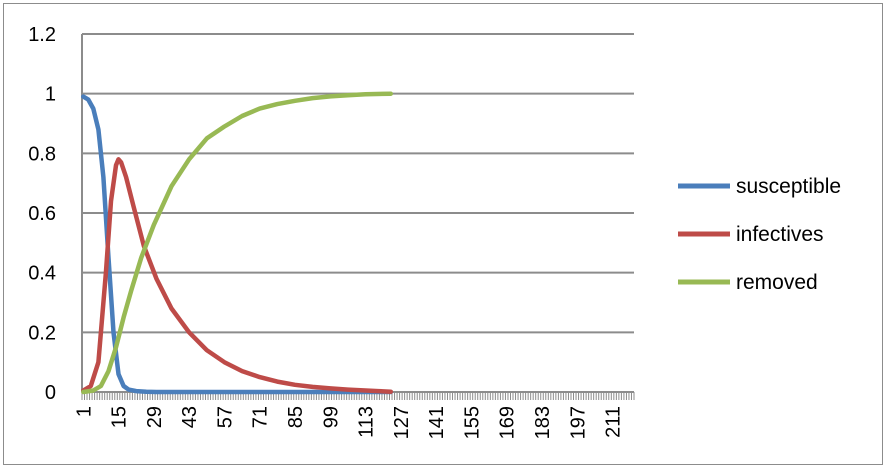 The width and height of the screenshot is (889, 471). What do you see at coordinates (331, 417) in the screenshot?
I see `x-tick-label: 99` at bounding box center [331, 417].